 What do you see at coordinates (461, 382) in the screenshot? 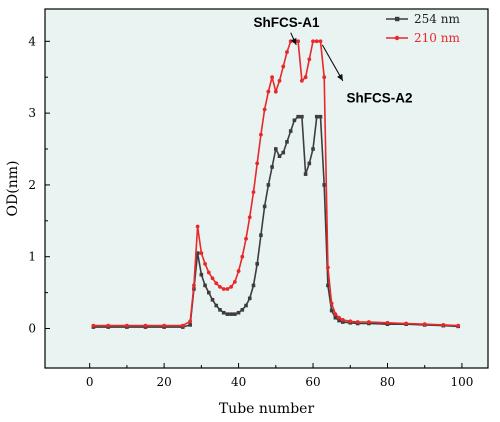
I see `x-tick-label: 100` at bounding box center [461, 382].